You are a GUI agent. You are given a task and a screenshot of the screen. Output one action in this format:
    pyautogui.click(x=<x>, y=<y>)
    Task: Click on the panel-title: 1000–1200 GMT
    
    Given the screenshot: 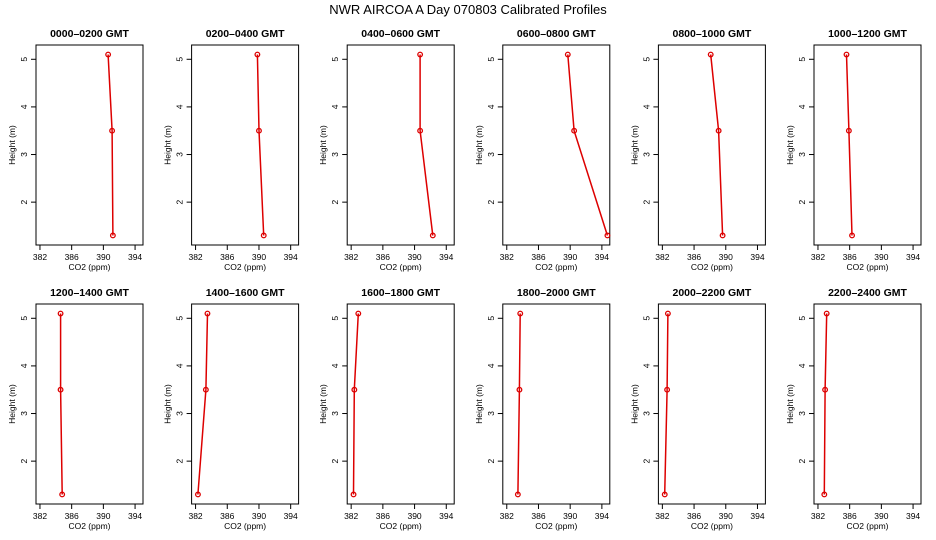 What is the action you would take?
    pyautogui.click(x=867, y=34)
    